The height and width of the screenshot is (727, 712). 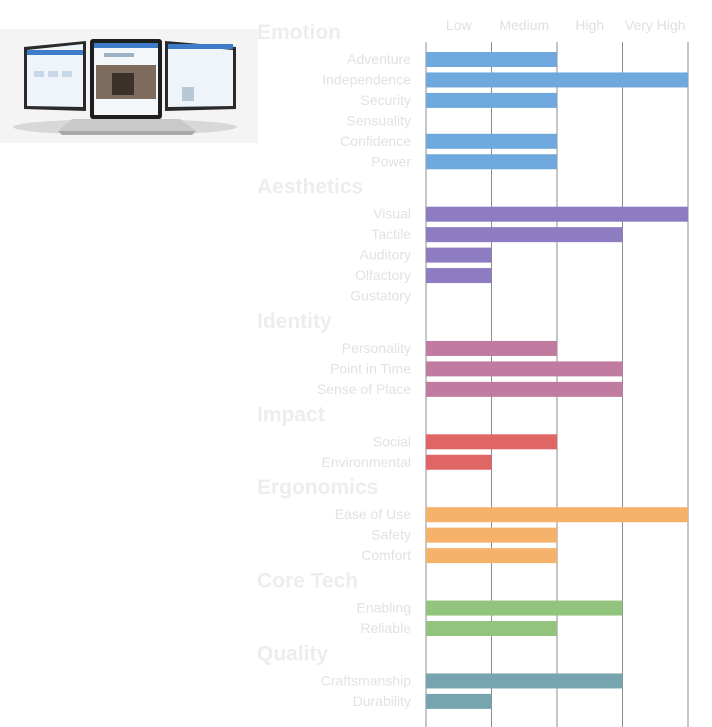 What do you see at coordinates (380, 296) in the screenshot?
I see `row-label: Gustatory` at bounding box center [380, 296].